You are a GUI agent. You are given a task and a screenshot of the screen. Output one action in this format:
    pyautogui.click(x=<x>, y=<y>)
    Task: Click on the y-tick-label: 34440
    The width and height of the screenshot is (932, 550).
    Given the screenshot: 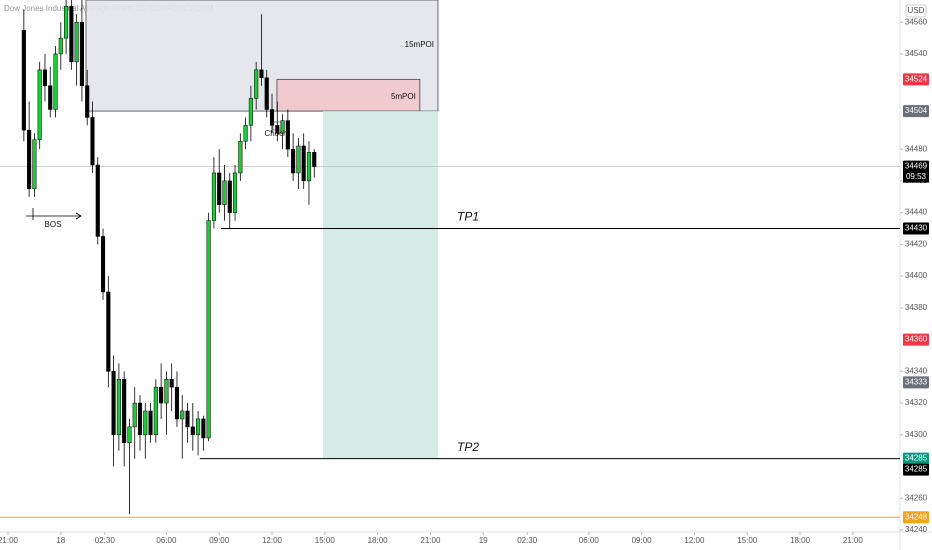 What is the action you would take?
    pyautogui.click(x=916, y=212)
    